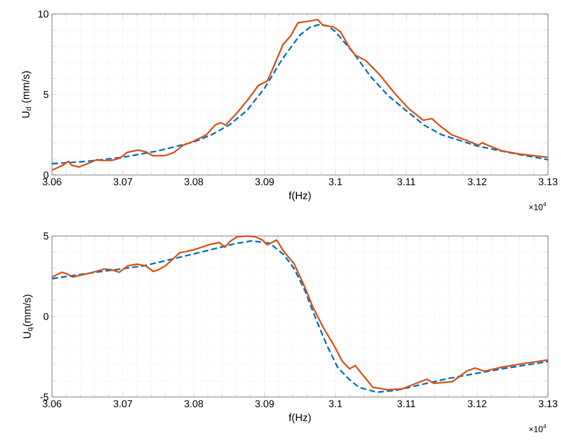  What do you see at coordinates (27, 94) in the screenshot?
I see `y-axis-title: U$_{d}$ (mm/s)` at bounding box center [27, 94].